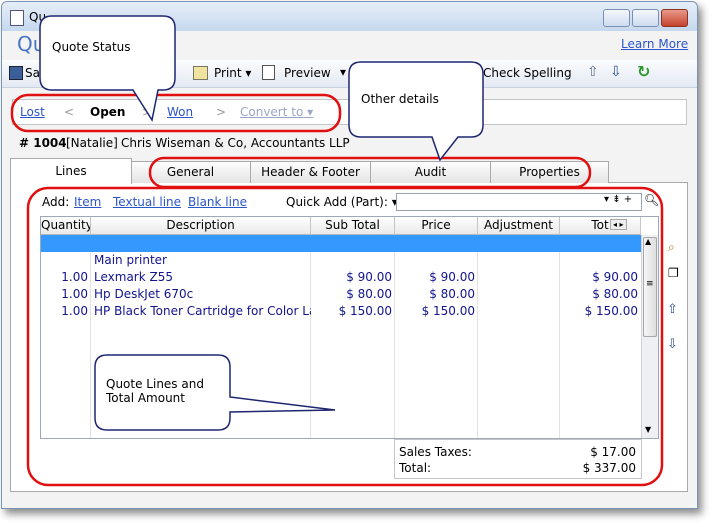  Describe the element at coordinates (519, 226) in the screenshot. I see `column-header: Adjustment` at that location.